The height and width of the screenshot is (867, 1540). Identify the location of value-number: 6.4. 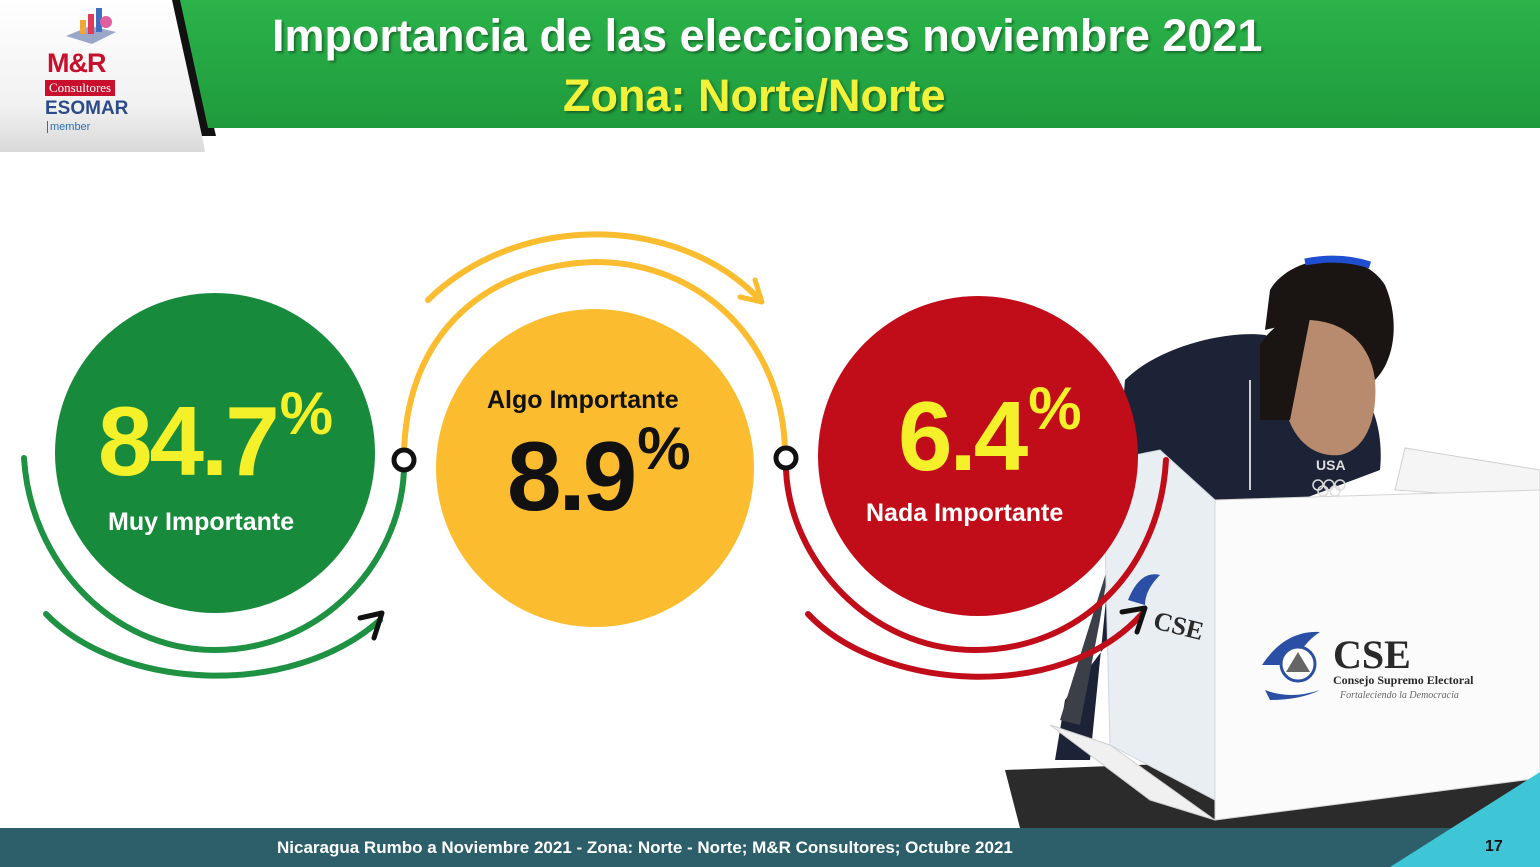
(963, 436).